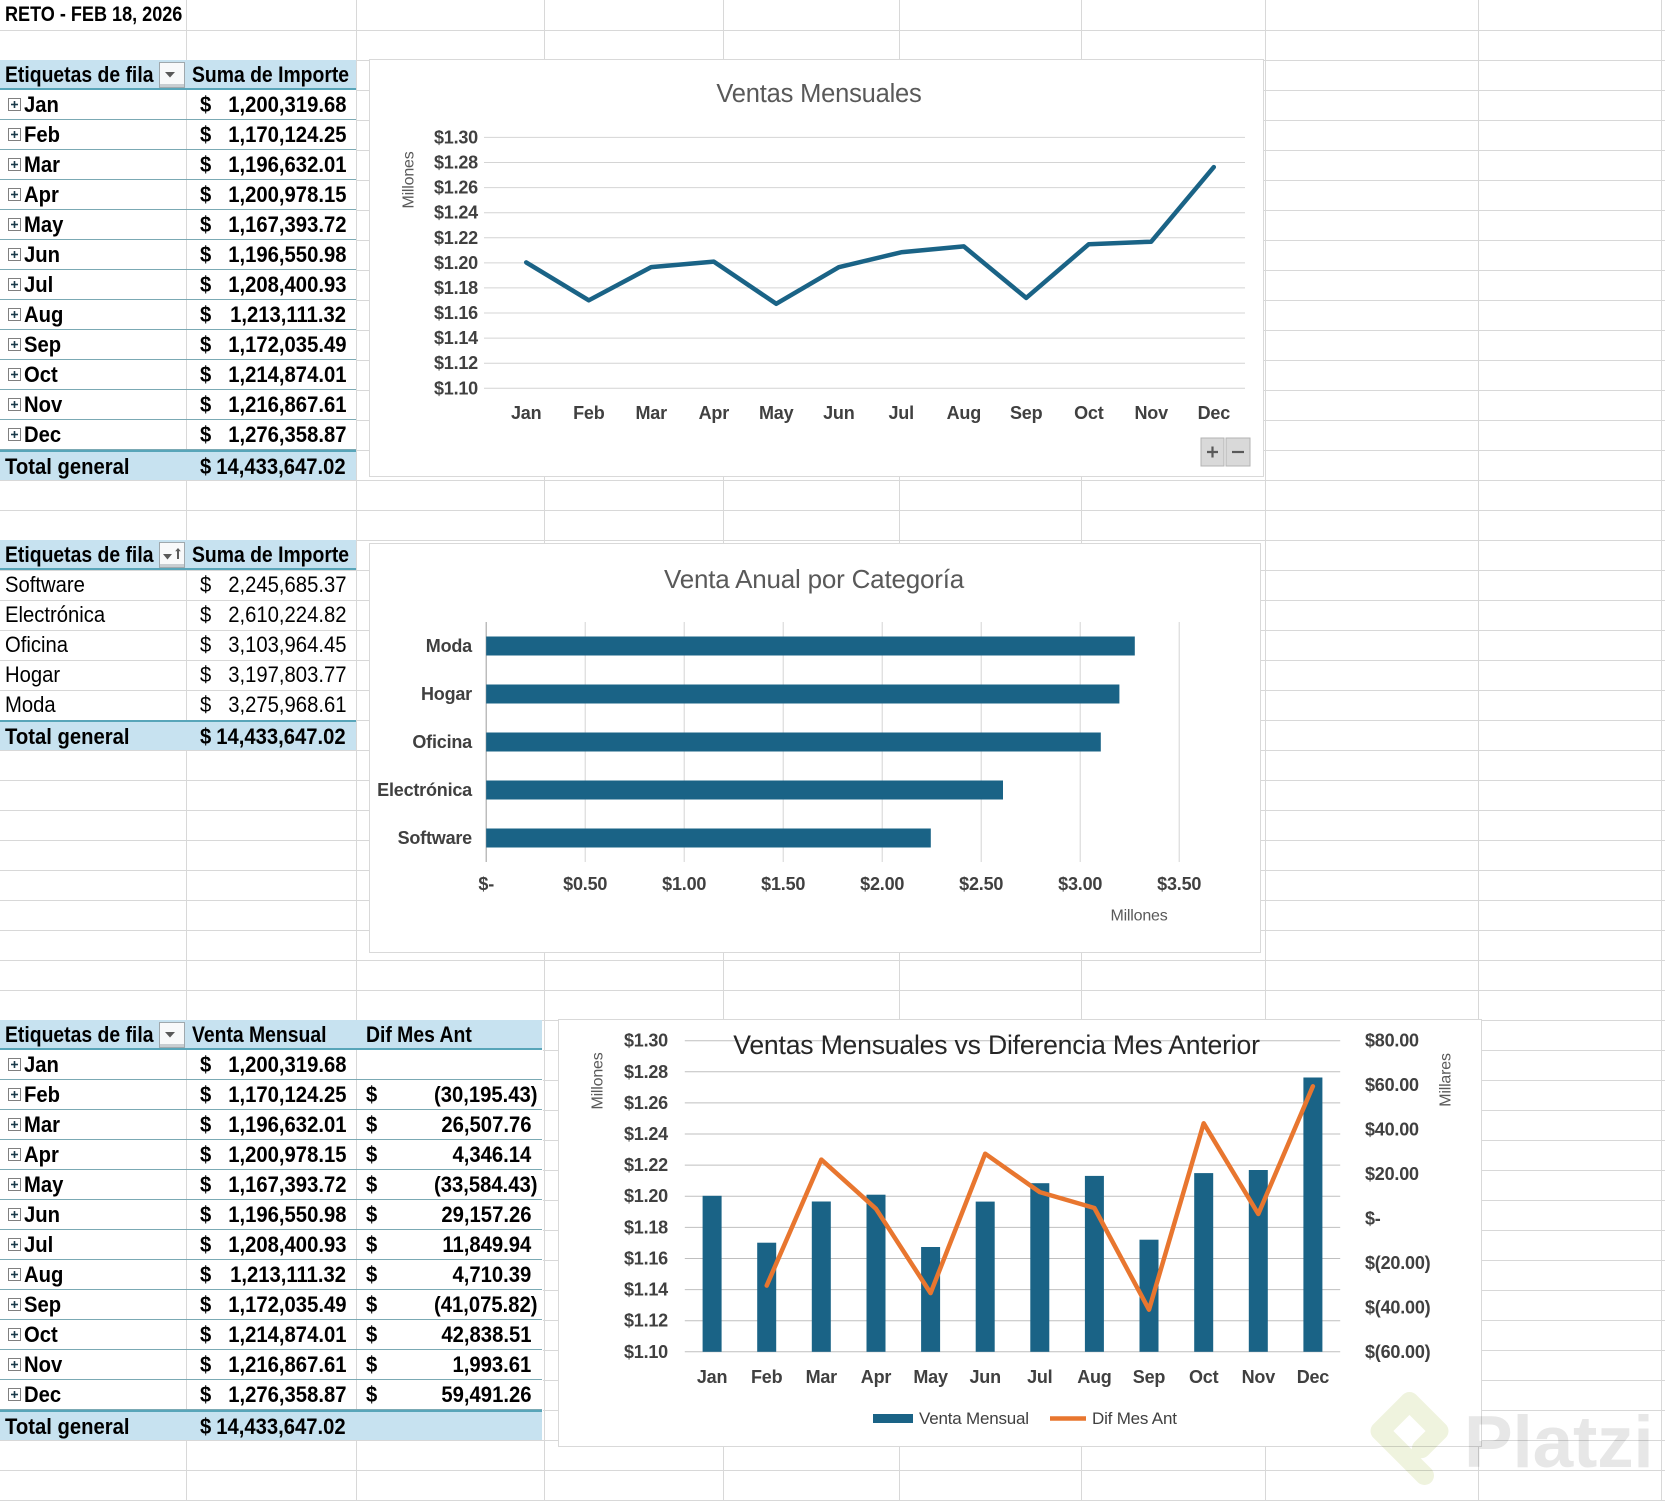 The height and width of the screenshot is (1501, 1665). What do you see at coordinates (882, 884) in the screenshot?
I see `svg-text: $2.00` at bounding box center [882, 884].